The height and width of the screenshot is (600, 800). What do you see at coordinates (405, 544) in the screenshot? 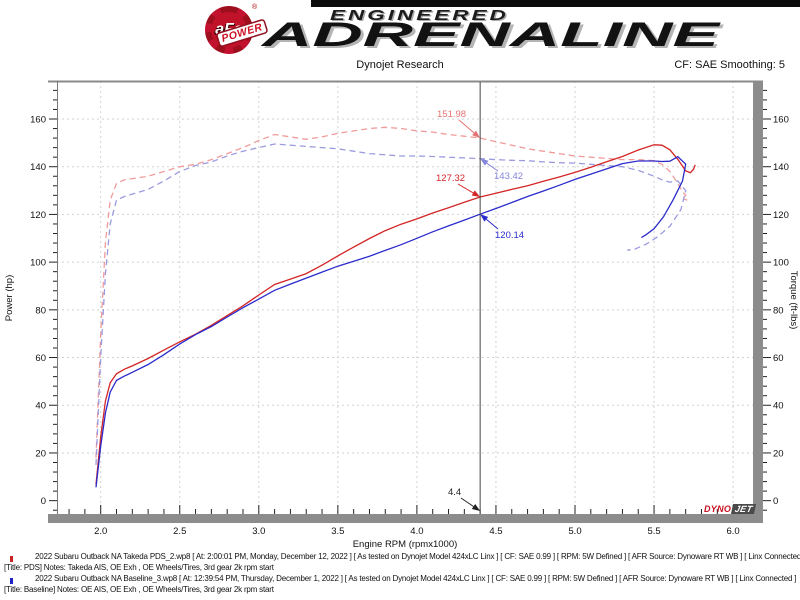
I see `x-axis-title: Engine RPM (rpmx1000)` at bounding box center [405, 544].